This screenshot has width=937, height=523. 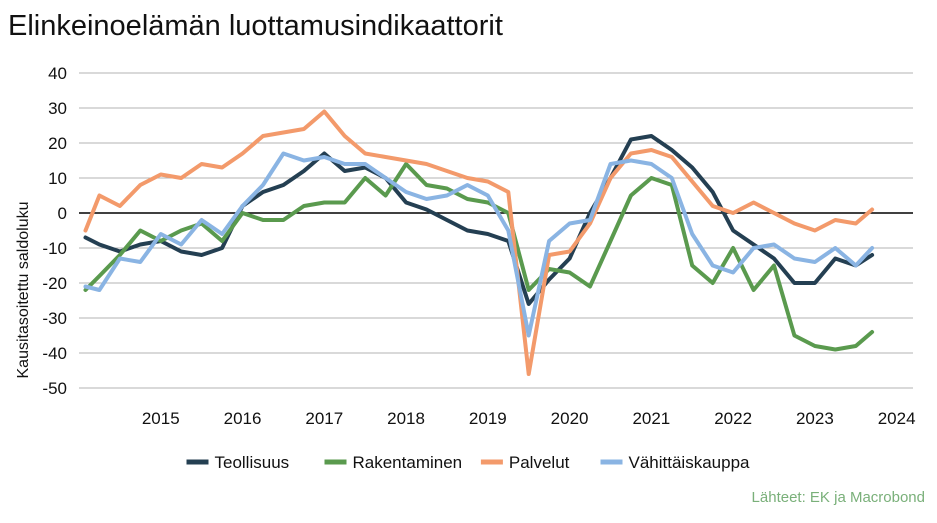 What do you see at coordinates (252, 462) in the screenshot?
I see `legend-label: Teollisuus` at bounding box center [252, 462].